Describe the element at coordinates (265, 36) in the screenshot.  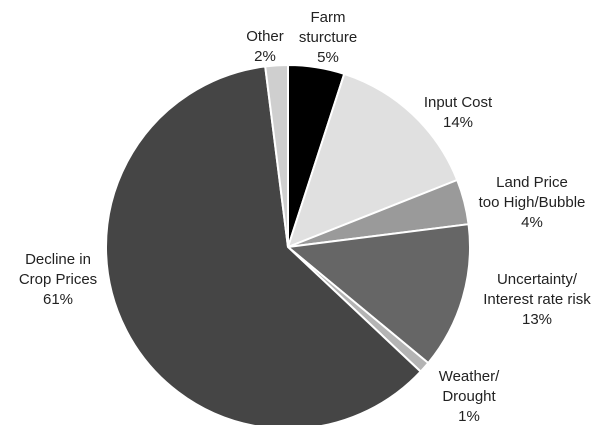
I see `slice-label: Other` at that location.